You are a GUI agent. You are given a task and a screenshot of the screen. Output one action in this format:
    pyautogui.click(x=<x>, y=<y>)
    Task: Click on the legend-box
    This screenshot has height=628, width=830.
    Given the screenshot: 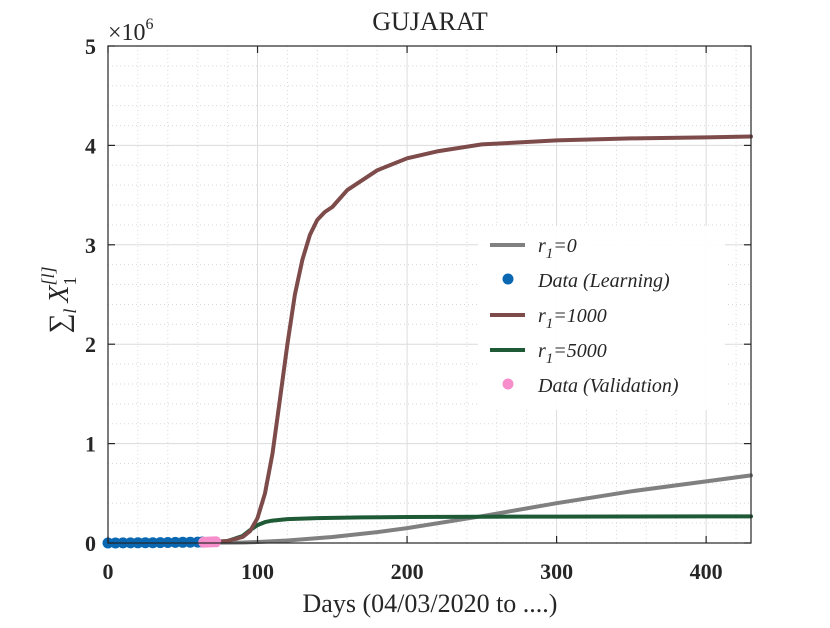 What is the action you would take?
    pyautogui.click(x=601, y=318)
    